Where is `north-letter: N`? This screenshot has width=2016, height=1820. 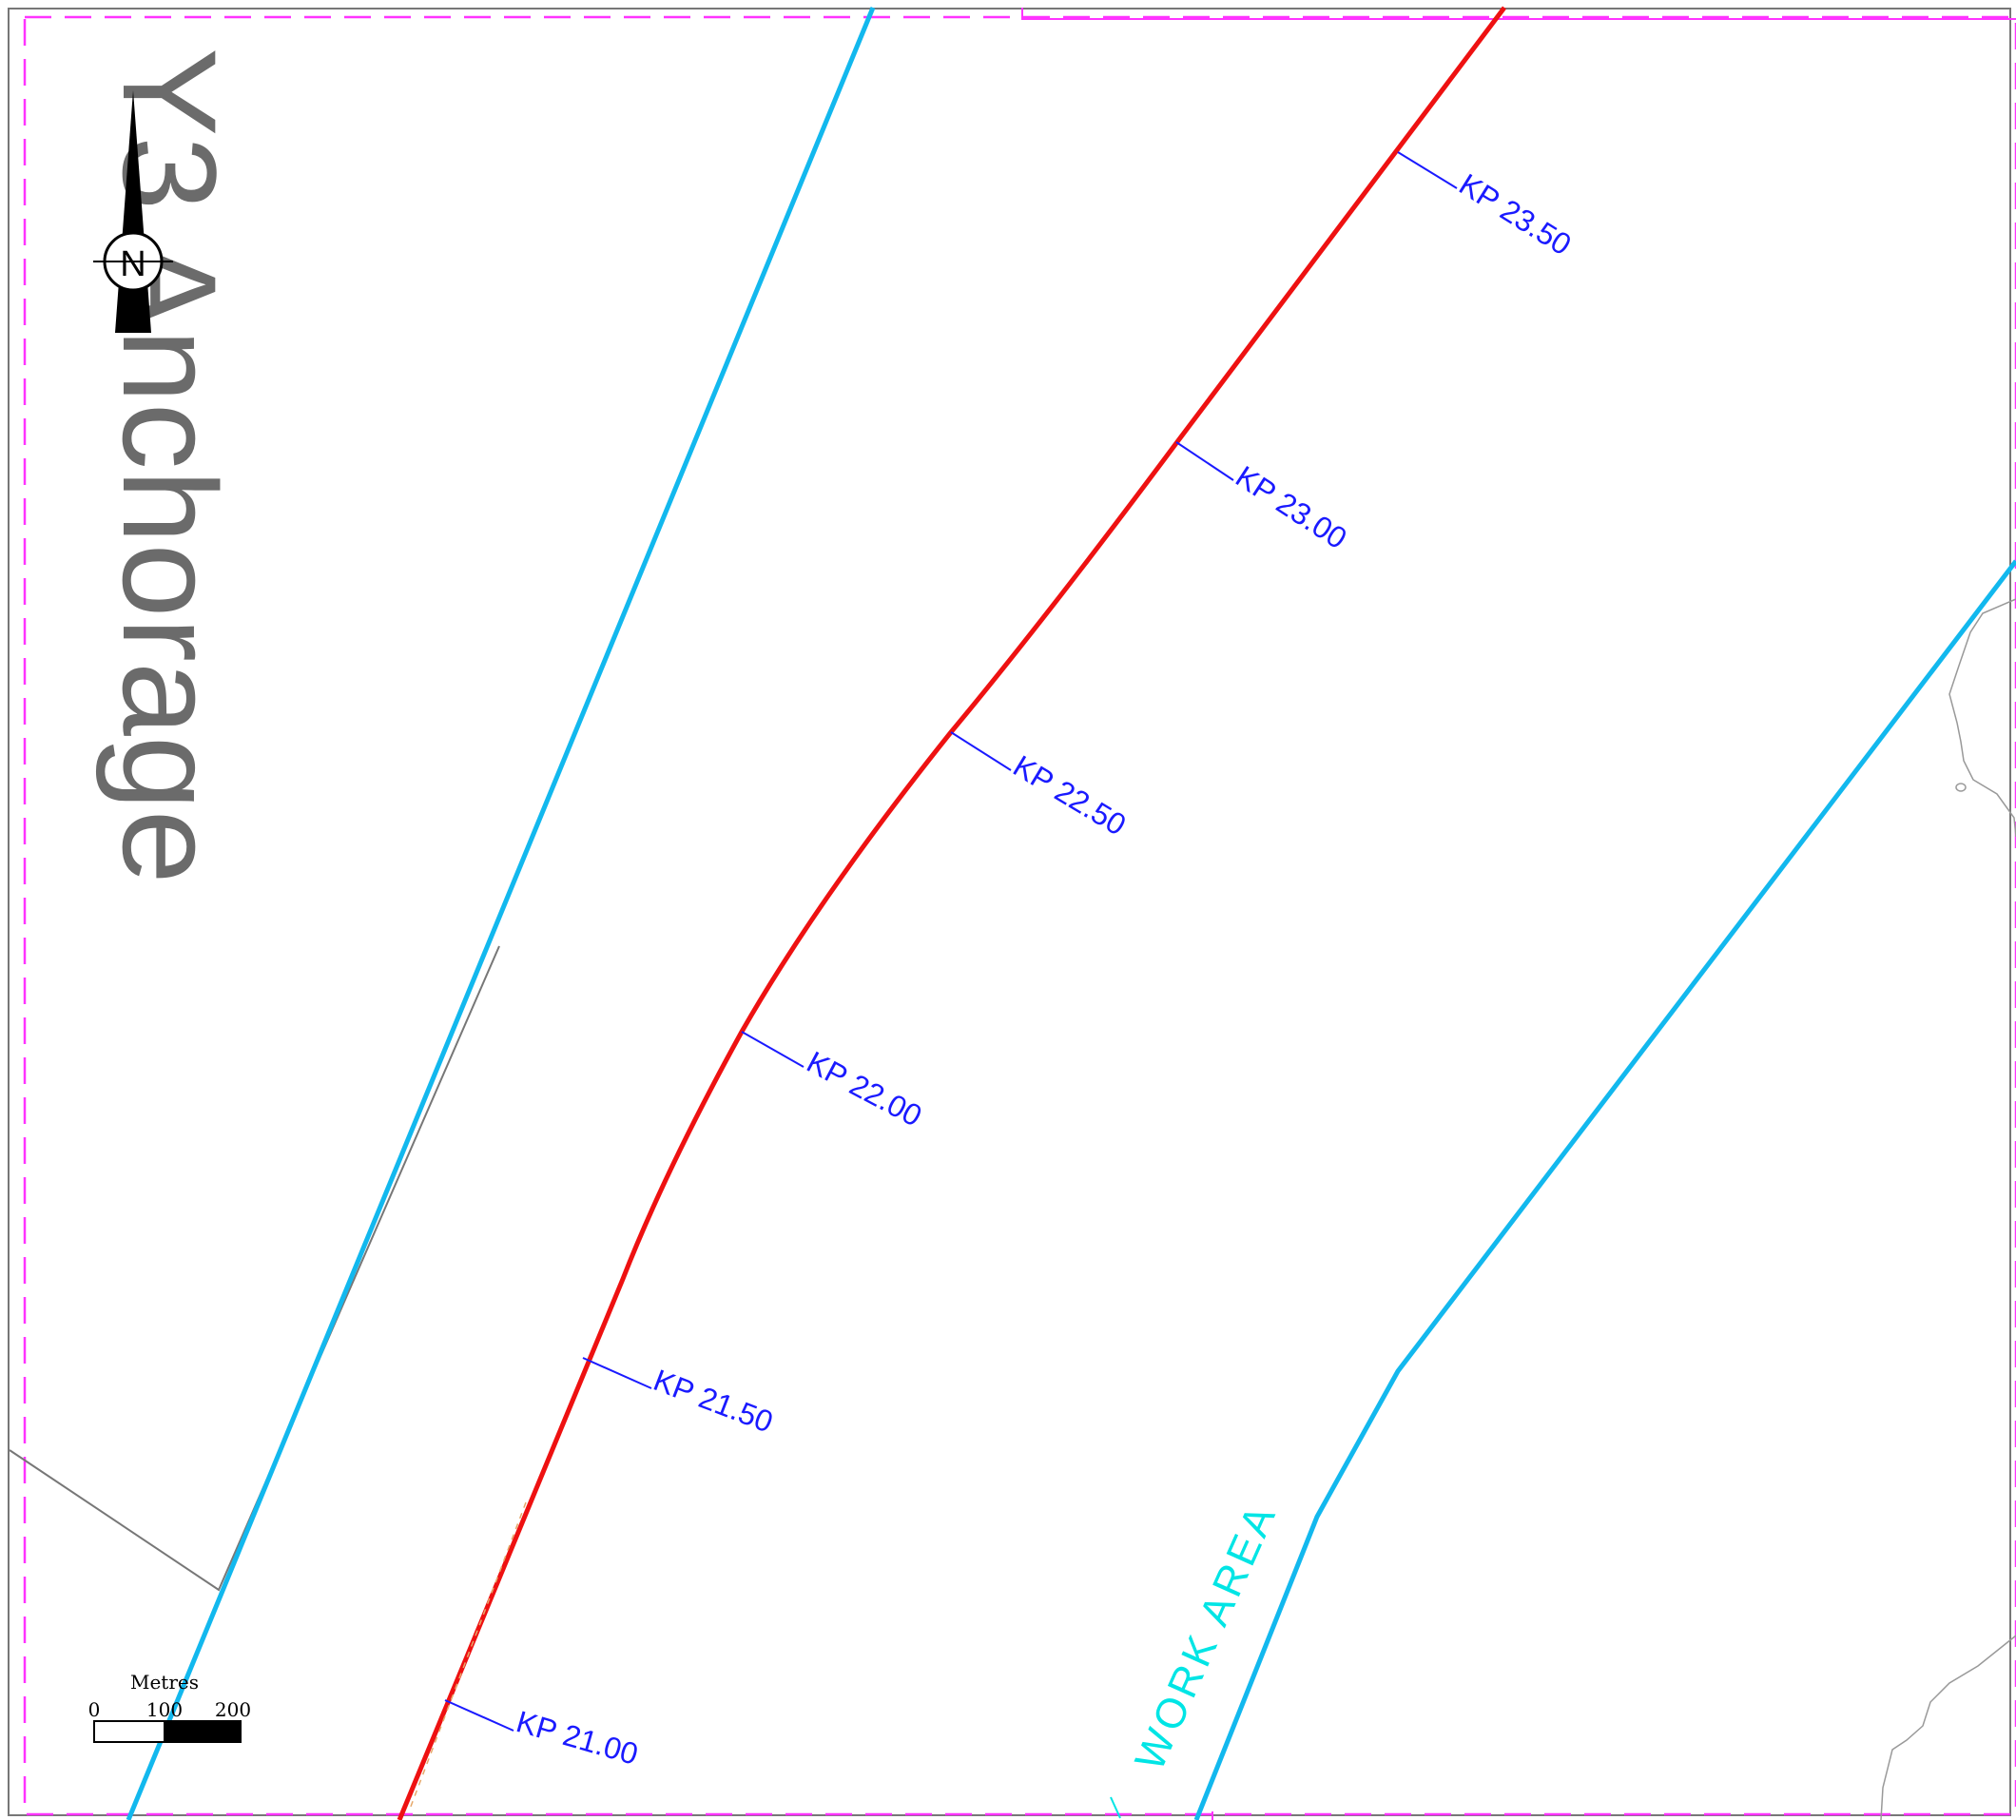 north-letter: N is located at coordinates (132, 264).